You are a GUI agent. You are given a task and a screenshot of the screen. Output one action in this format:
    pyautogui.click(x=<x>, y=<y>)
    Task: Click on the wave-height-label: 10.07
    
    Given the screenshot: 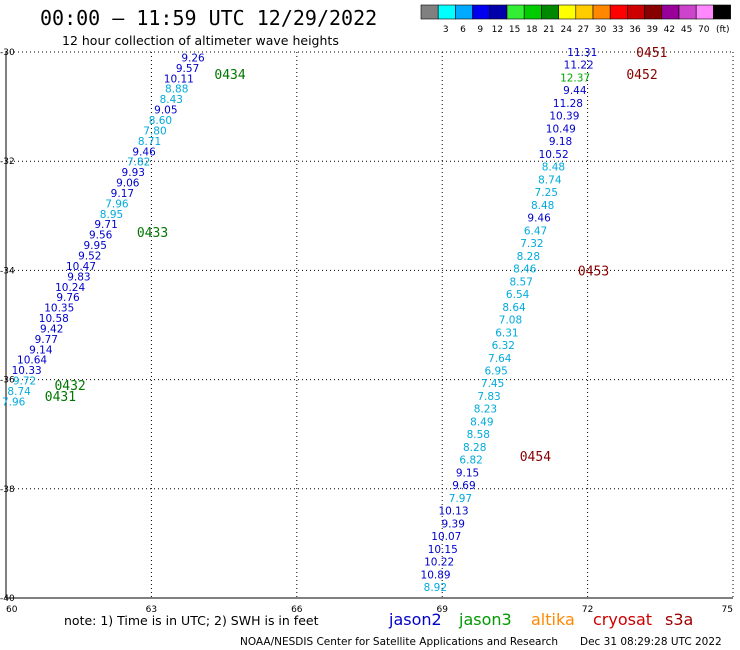 What is the action you would take?
    pyautogui.click(x=446, y=537)
    